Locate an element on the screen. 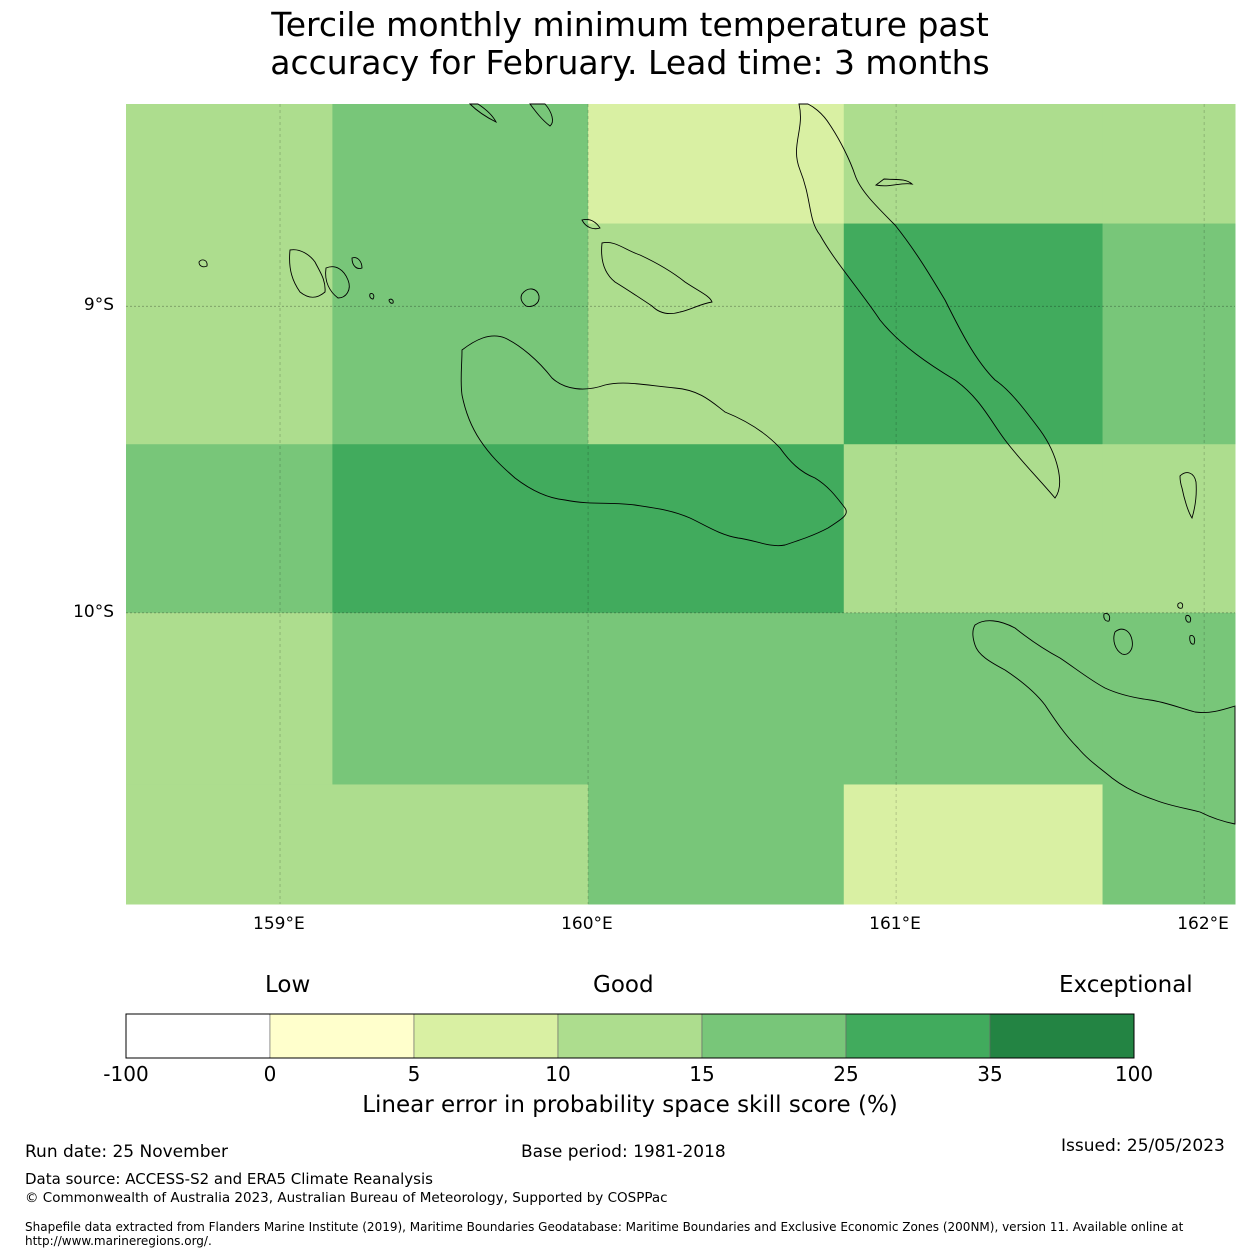 This screenshot has height=1260, width=1260. colorbar-tick: -100 is located at coordinates (126, 1074).